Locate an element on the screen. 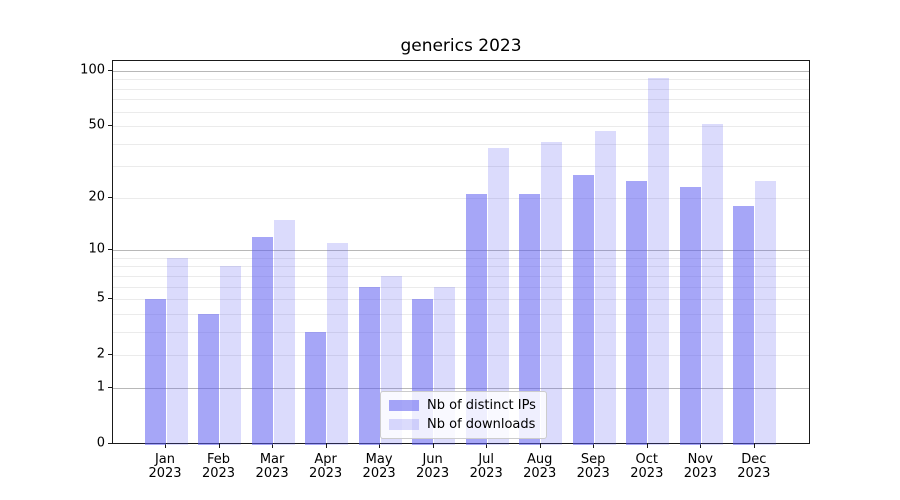 The width and height of the screenshot is (900, 500). x-tick-label-nov: Nov 2023 is located at coordinates (700, 467).